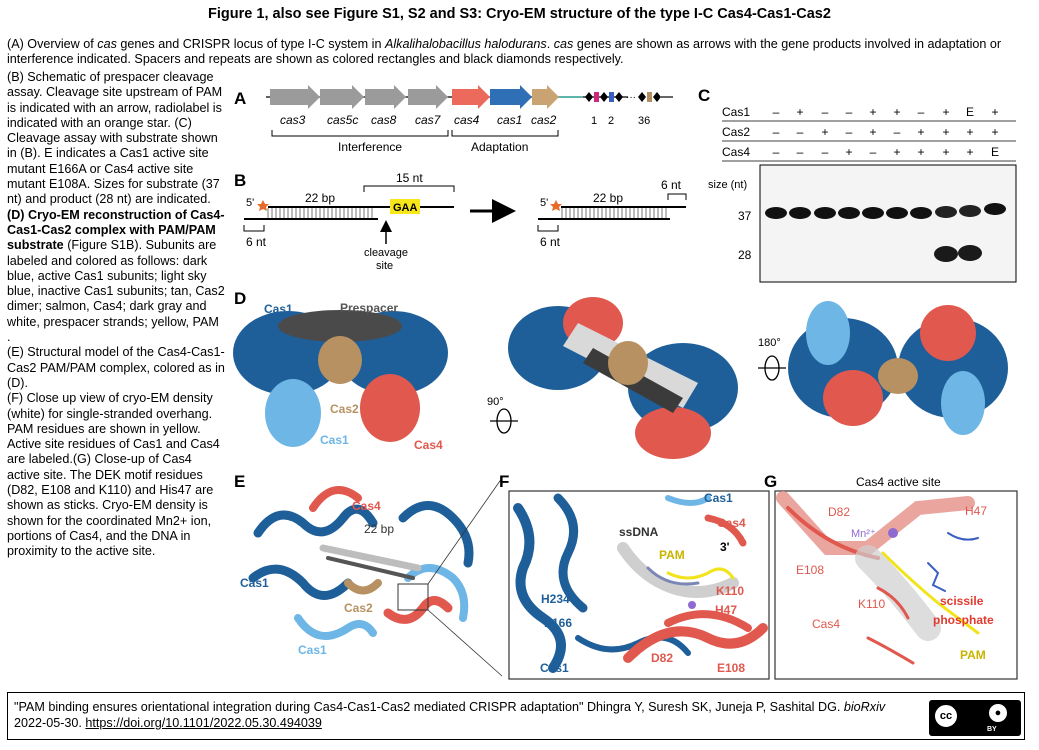  Describe the element at coordinates (361, 563) in the screenshot. I see `structure-model` at that location.